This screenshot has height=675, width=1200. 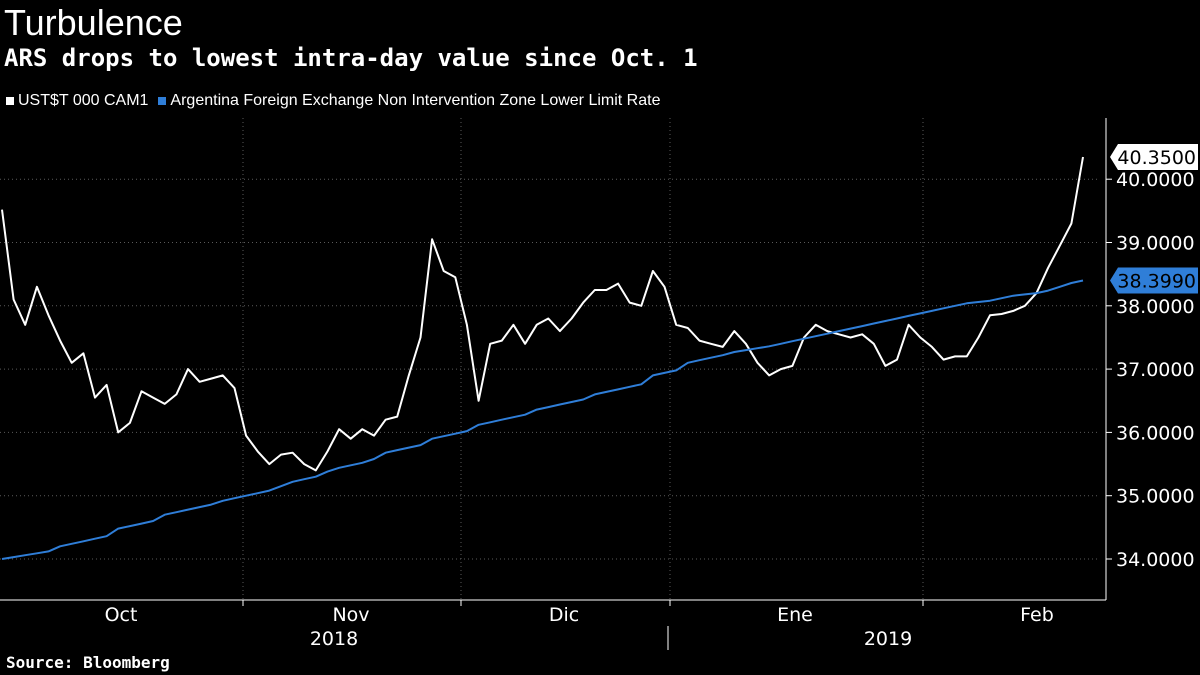 I want to click on y-tick-label: 36.0000, so click(x=1155, y=433).